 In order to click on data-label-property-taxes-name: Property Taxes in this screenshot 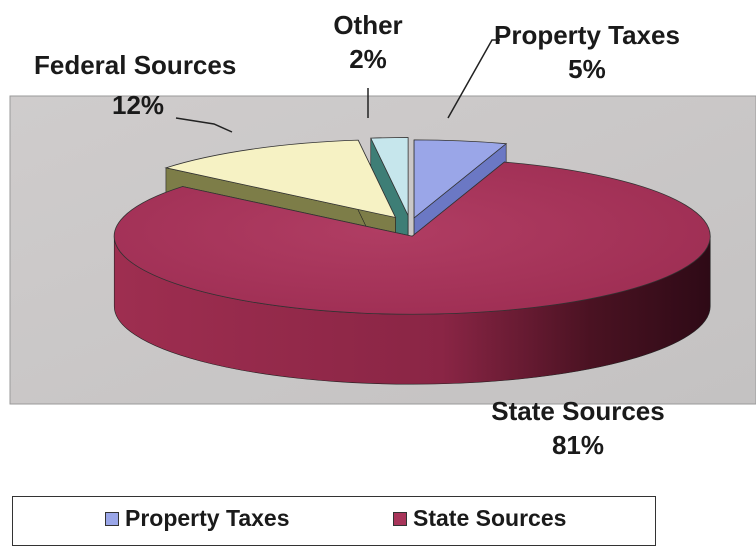, I will do `click(587, 35)`.